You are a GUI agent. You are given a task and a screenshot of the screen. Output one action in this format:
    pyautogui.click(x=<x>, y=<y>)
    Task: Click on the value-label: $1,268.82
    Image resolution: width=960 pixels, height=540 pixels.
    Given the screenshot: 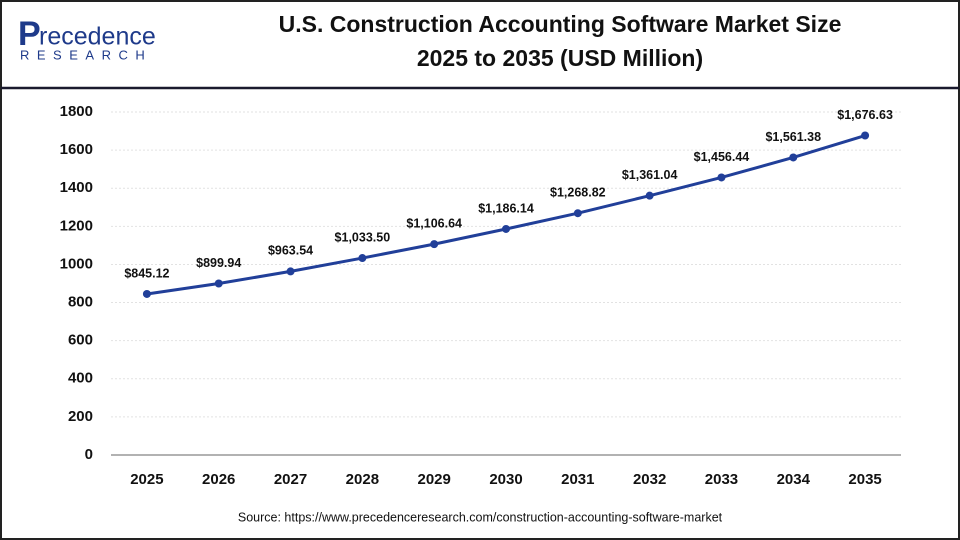 What is the action you would take?
    pyautogui.click(x=578, y=193)
    